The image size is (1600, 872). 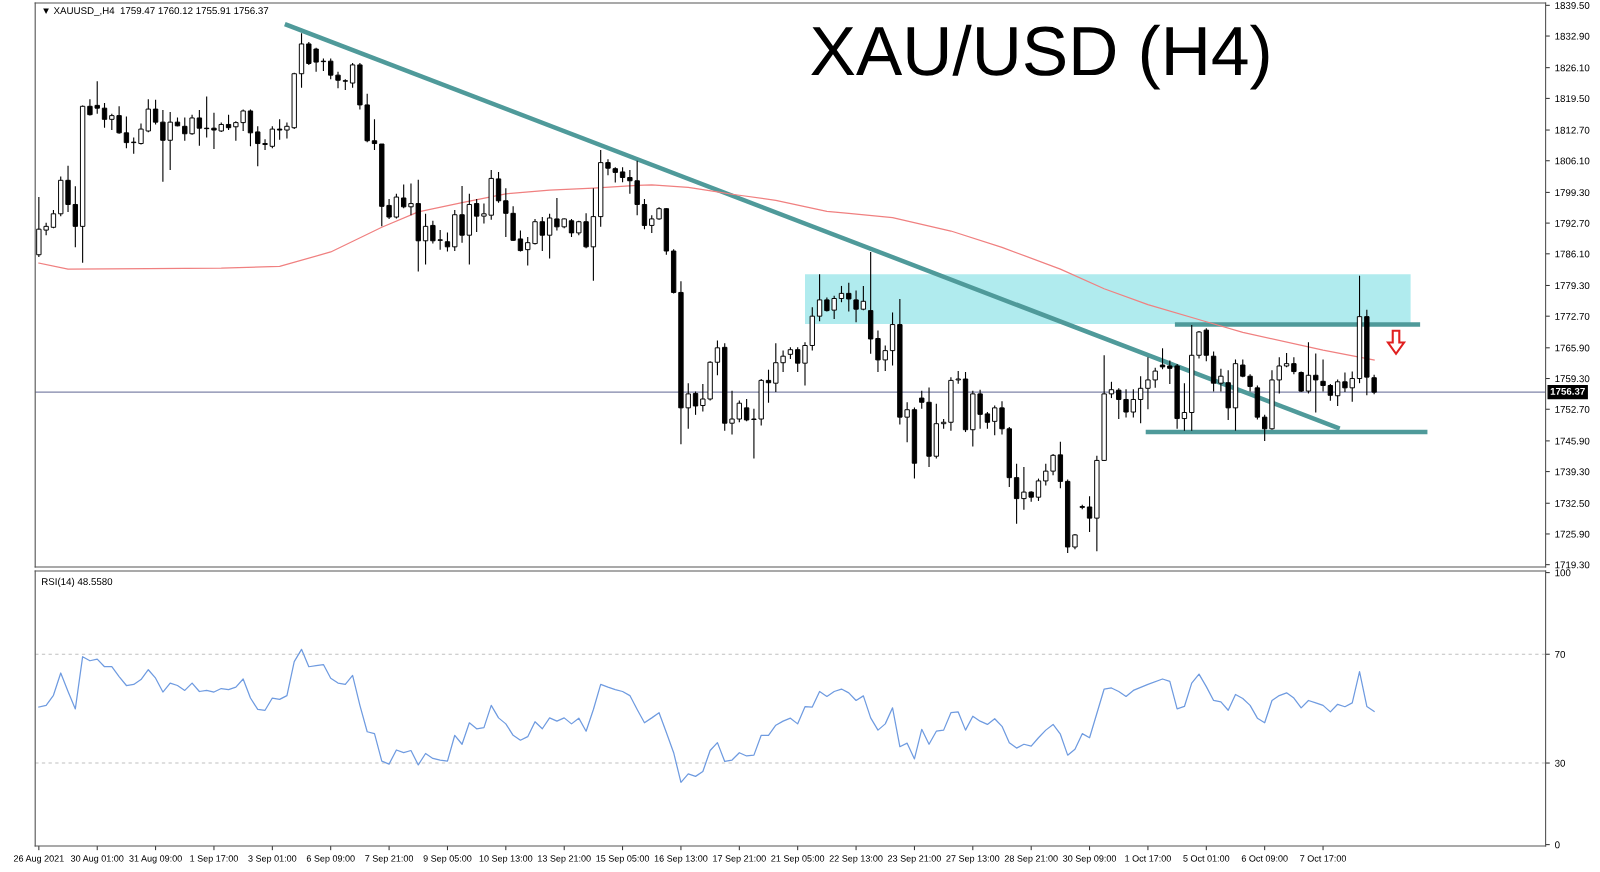 What do you see at coordinates (1572, 503) in the screenshot?
I see `y-tick-label: 1732.50` at bounding box center [1572, 503].